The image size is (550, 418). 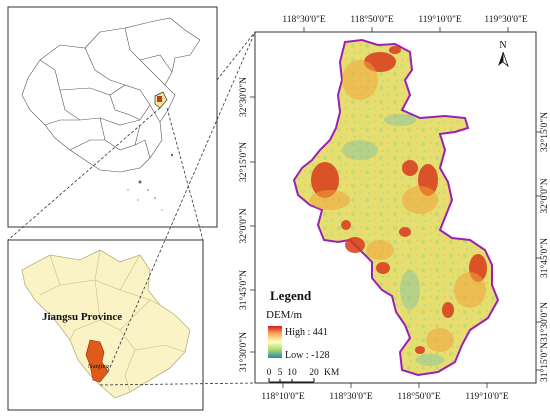 I want to click on left-tick-label: 31°30'0"N, so click(x=243, y=352).